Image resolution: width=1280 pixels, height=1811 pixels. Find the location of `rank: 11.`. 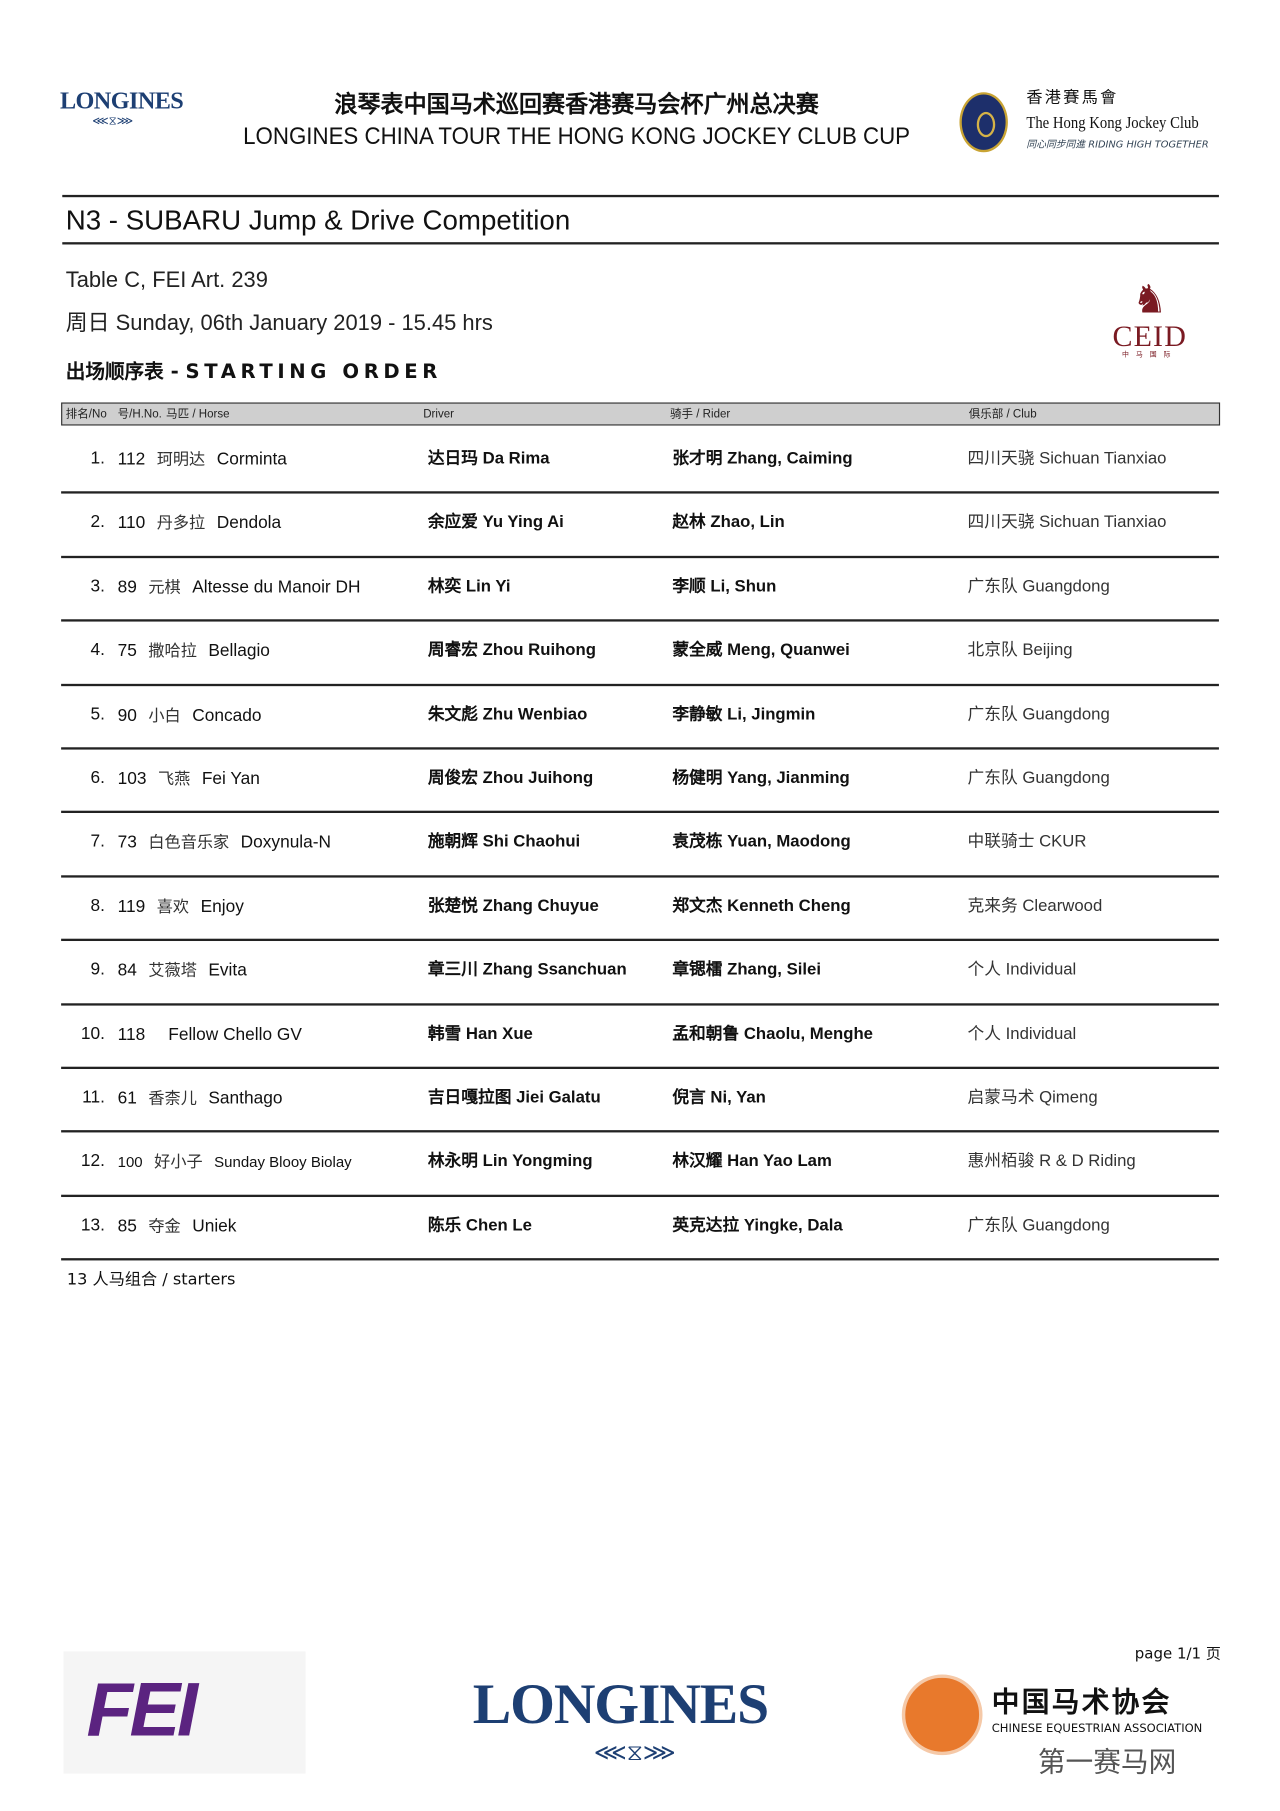

rank: 11. is located at coordinates (93, 1097).